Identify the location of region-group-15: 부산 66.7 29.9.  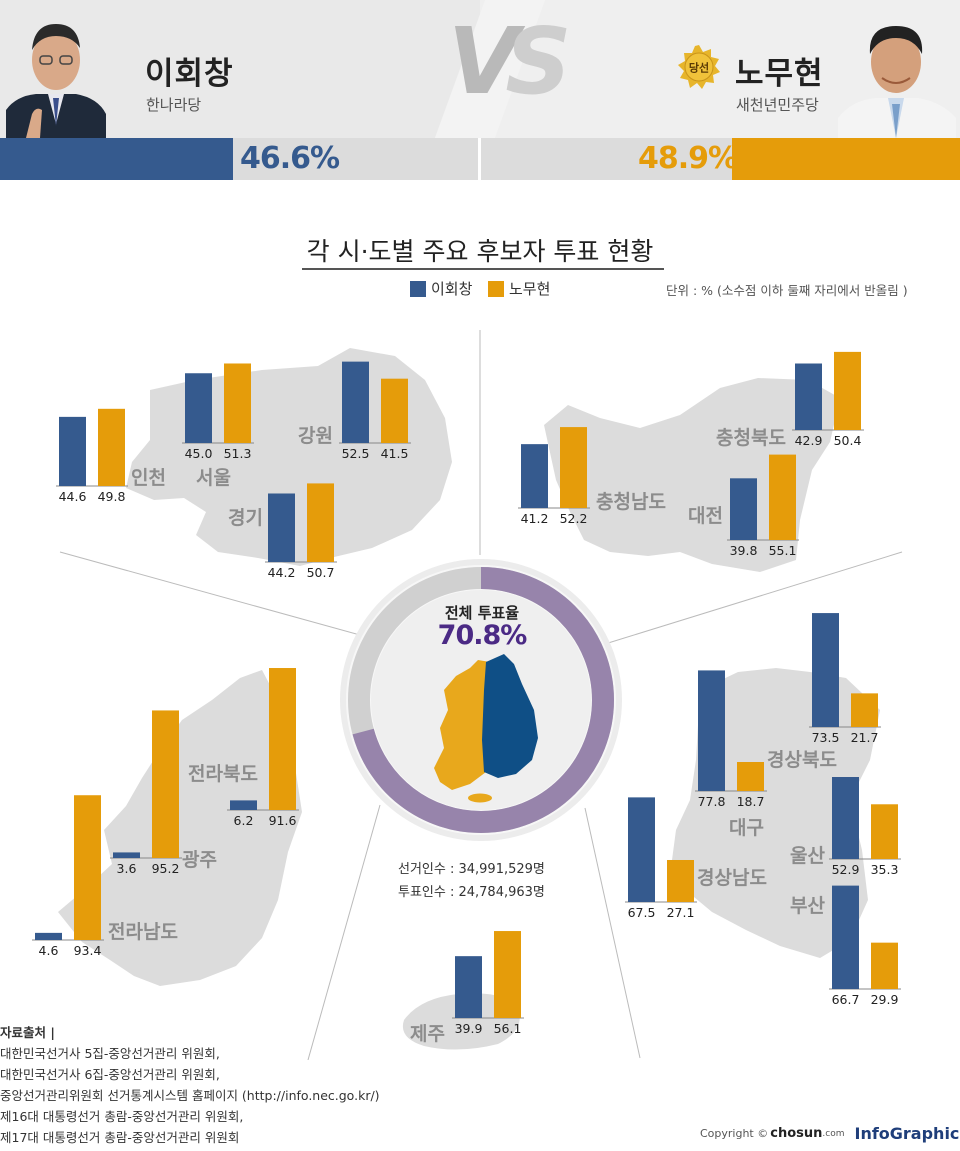
(845, 946).